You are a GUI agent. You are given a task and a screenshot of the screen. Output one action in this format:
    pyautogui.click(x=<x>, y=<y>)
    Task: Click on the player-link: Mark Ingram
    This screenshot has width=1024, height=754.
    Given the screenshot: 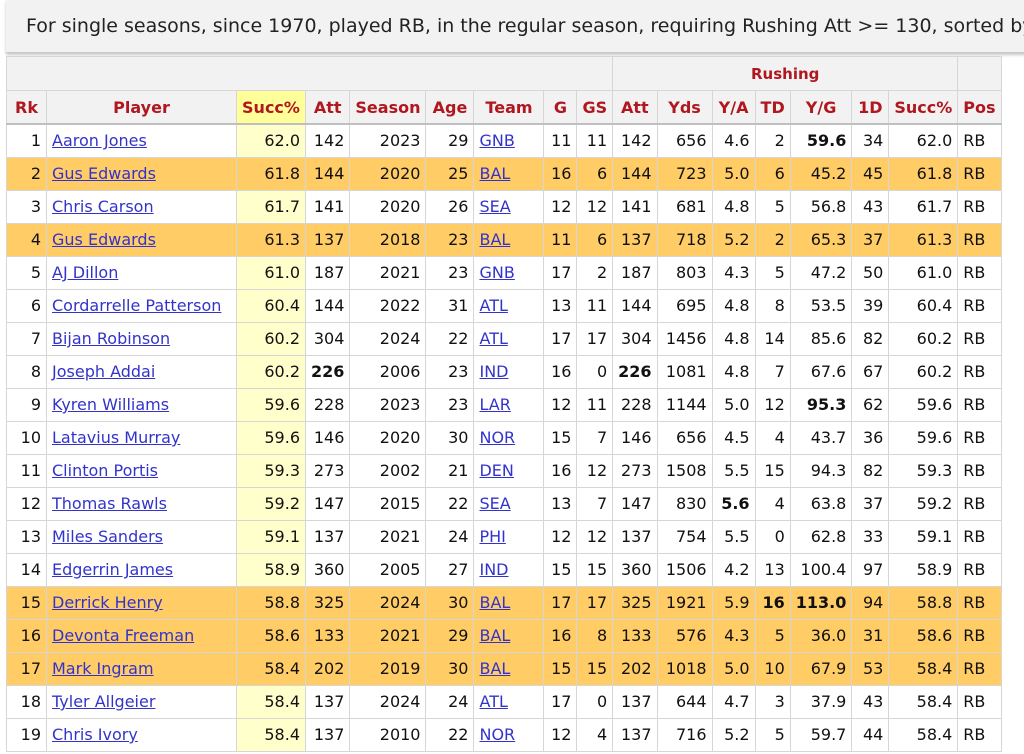 What is the action you would take?
    pyautogui.click(x=103, y=668)
    